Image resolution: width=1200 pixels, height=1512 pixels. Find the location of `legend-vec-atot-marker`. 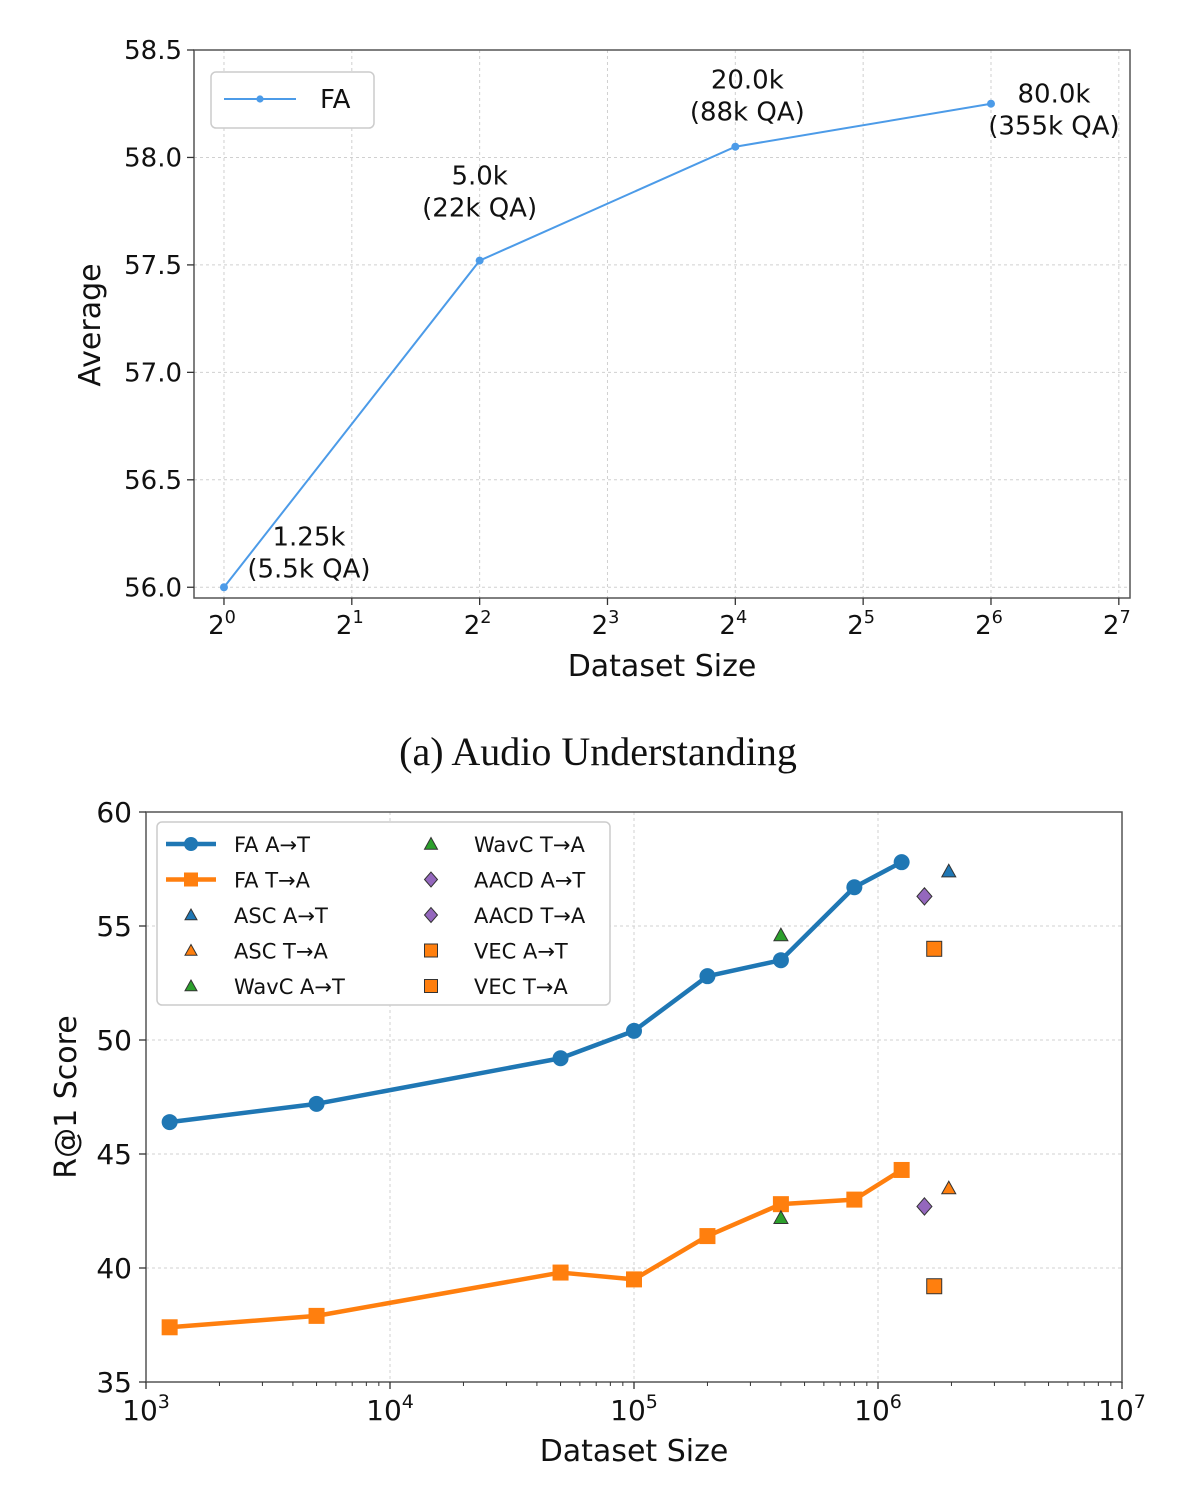

legend-vec-atot-marker is located at coordinates (431, 950).